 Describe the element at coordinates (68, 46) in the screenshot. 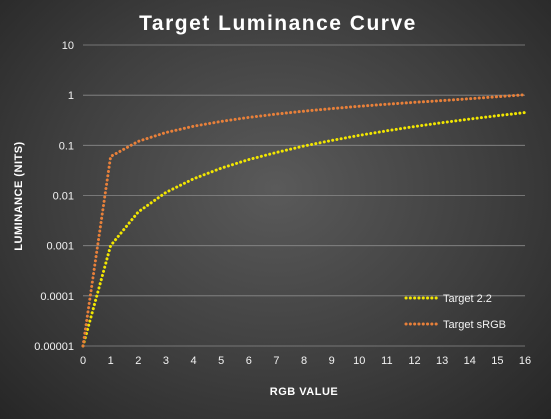

I see `y-tick-label: 10` at that location.